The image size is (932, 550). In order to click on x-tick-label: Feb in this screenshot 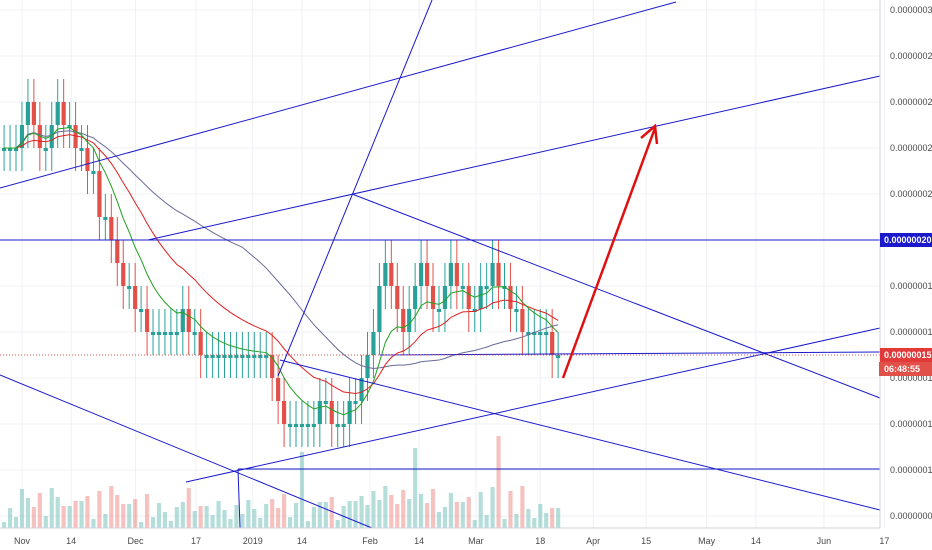, I will do `click(370, 541)`.